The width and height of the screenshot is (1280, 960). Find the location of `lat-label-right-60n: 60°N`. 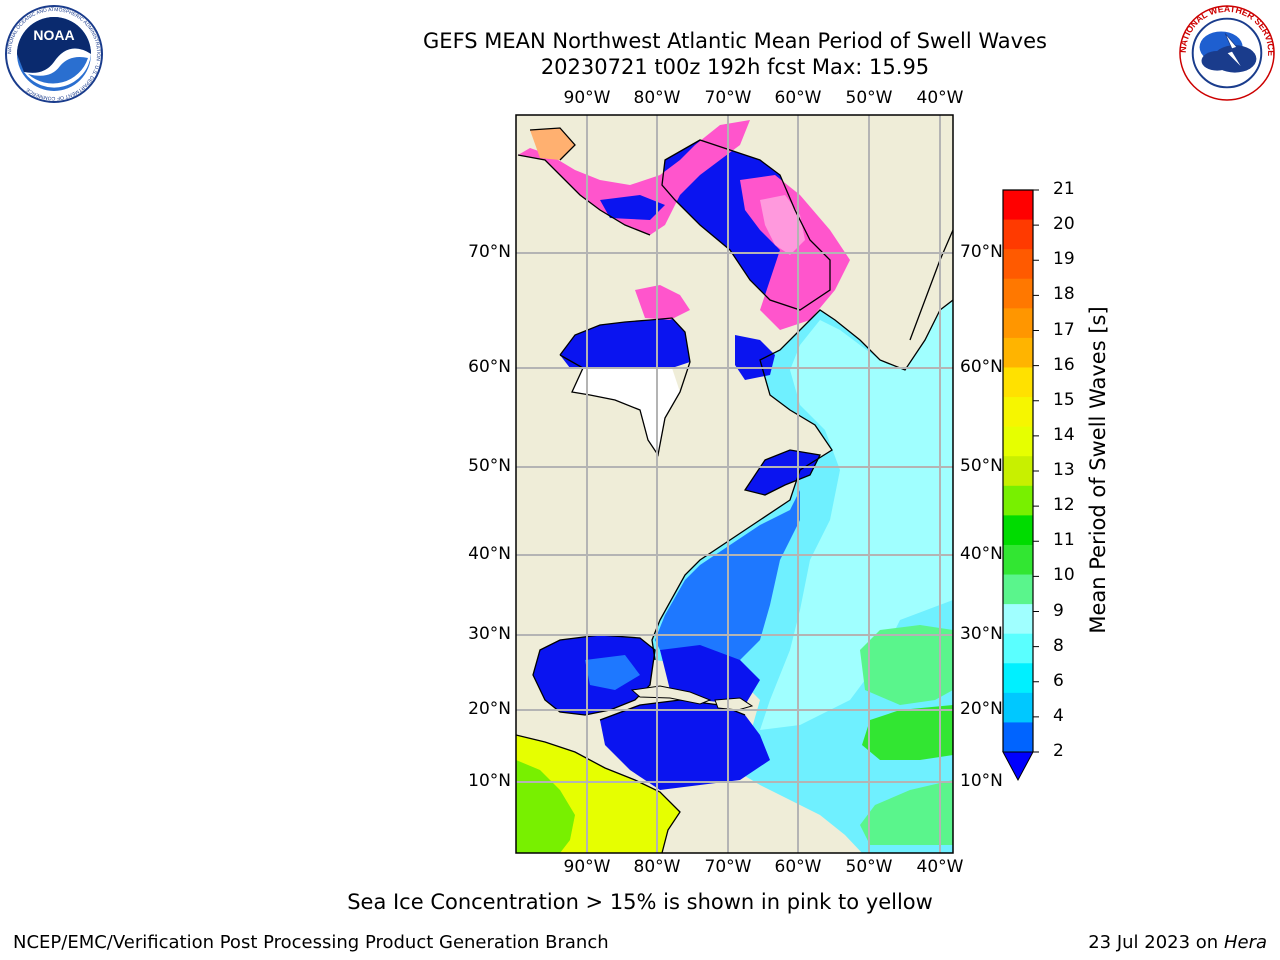

lat-label-right-60n: 60°N is located at coordinates (981, 367).